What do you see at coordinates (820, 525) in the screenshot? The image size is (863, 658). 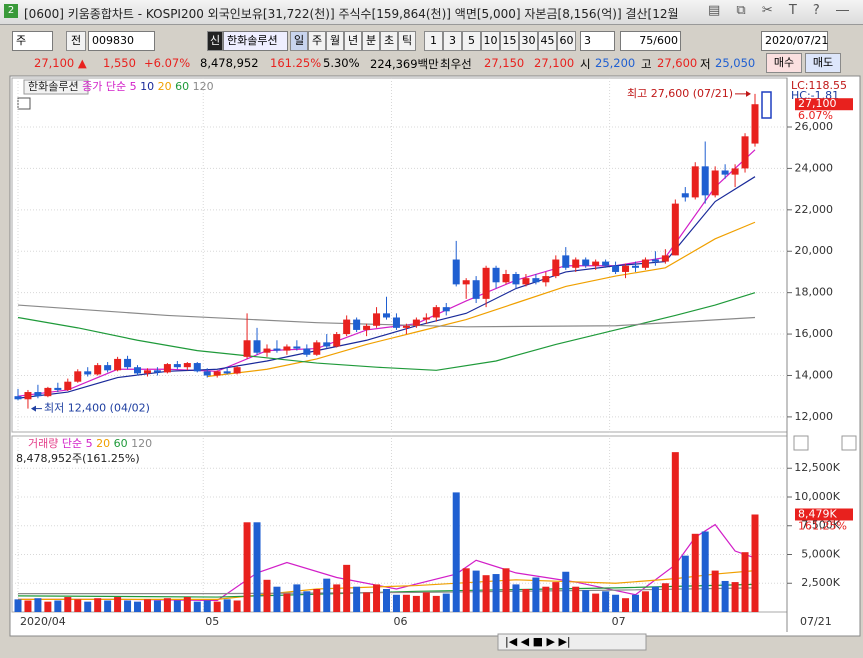 I see `y-tick-label: 7,500K` at bounding box center [820, 525].